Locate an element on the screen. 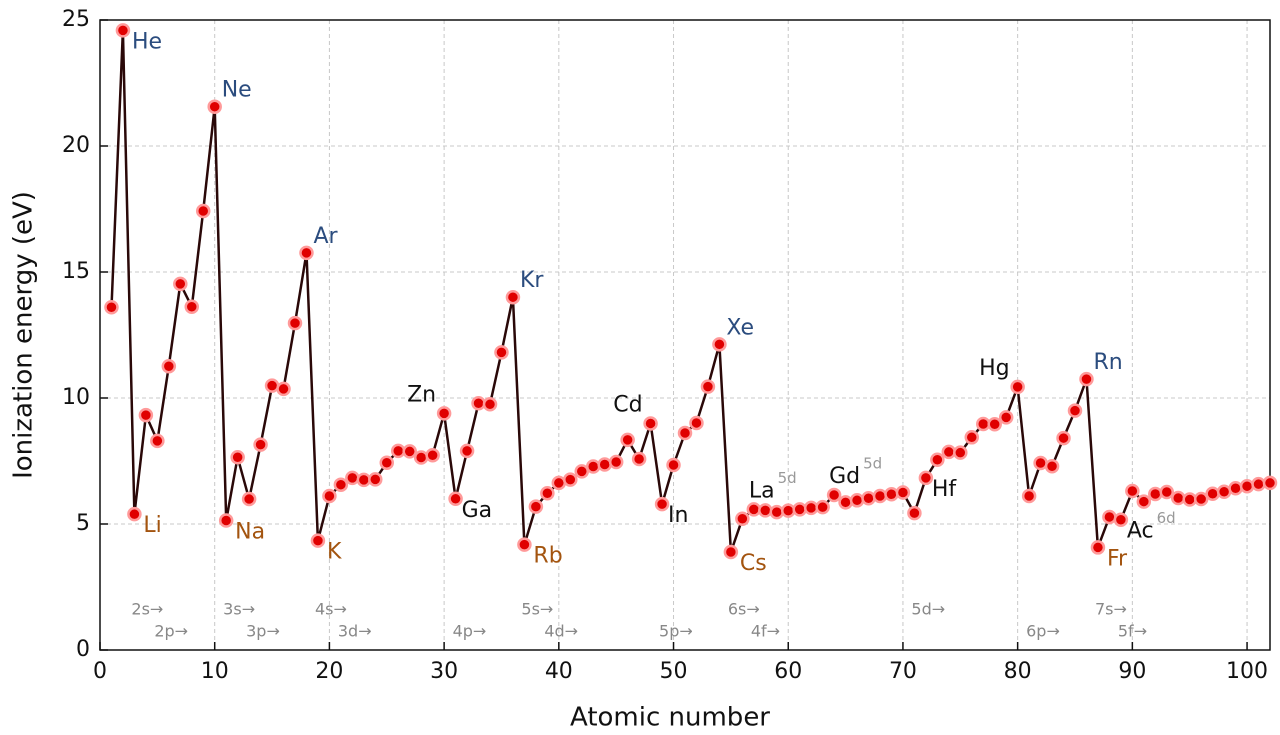  element-label: Ac is located at coordinates (1140, 531).